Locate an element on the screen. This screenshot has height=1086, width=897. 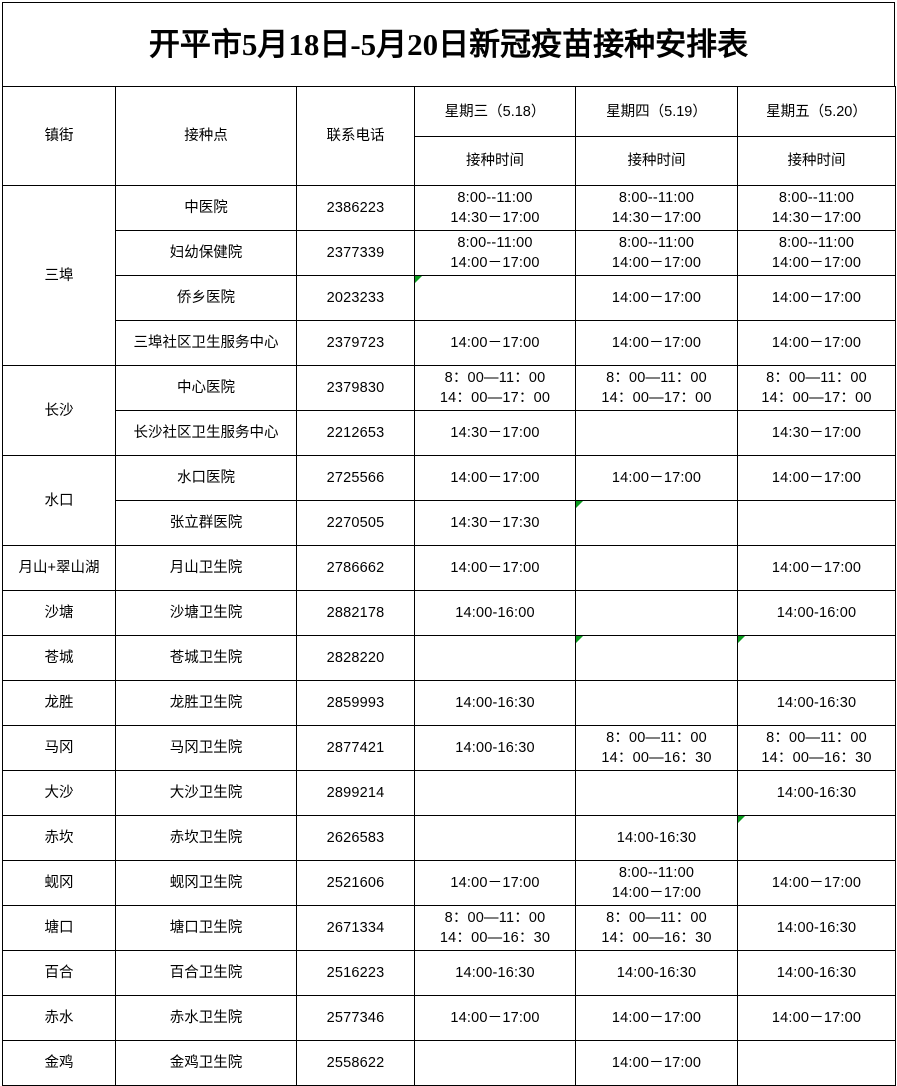
cell-phone: 2023233 is located at coordinates (355, 298).